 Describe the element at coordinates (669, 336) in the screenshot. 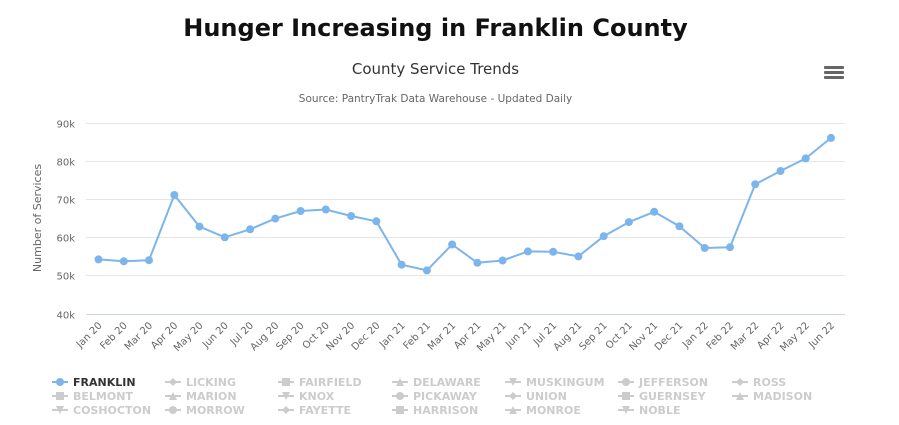

I see `x-tick-label: Dec 21` at that location.